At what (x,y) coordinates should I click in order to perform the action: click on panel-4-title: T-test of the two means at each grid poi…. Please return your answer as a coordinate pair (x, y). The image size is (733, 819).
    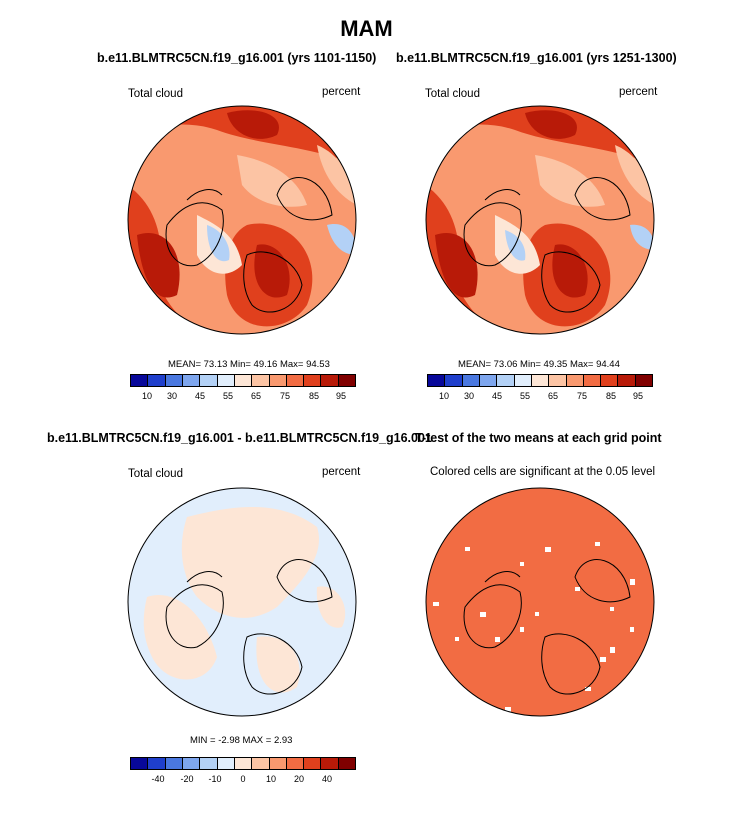
    Looking at the image, I should click on (538, 438).